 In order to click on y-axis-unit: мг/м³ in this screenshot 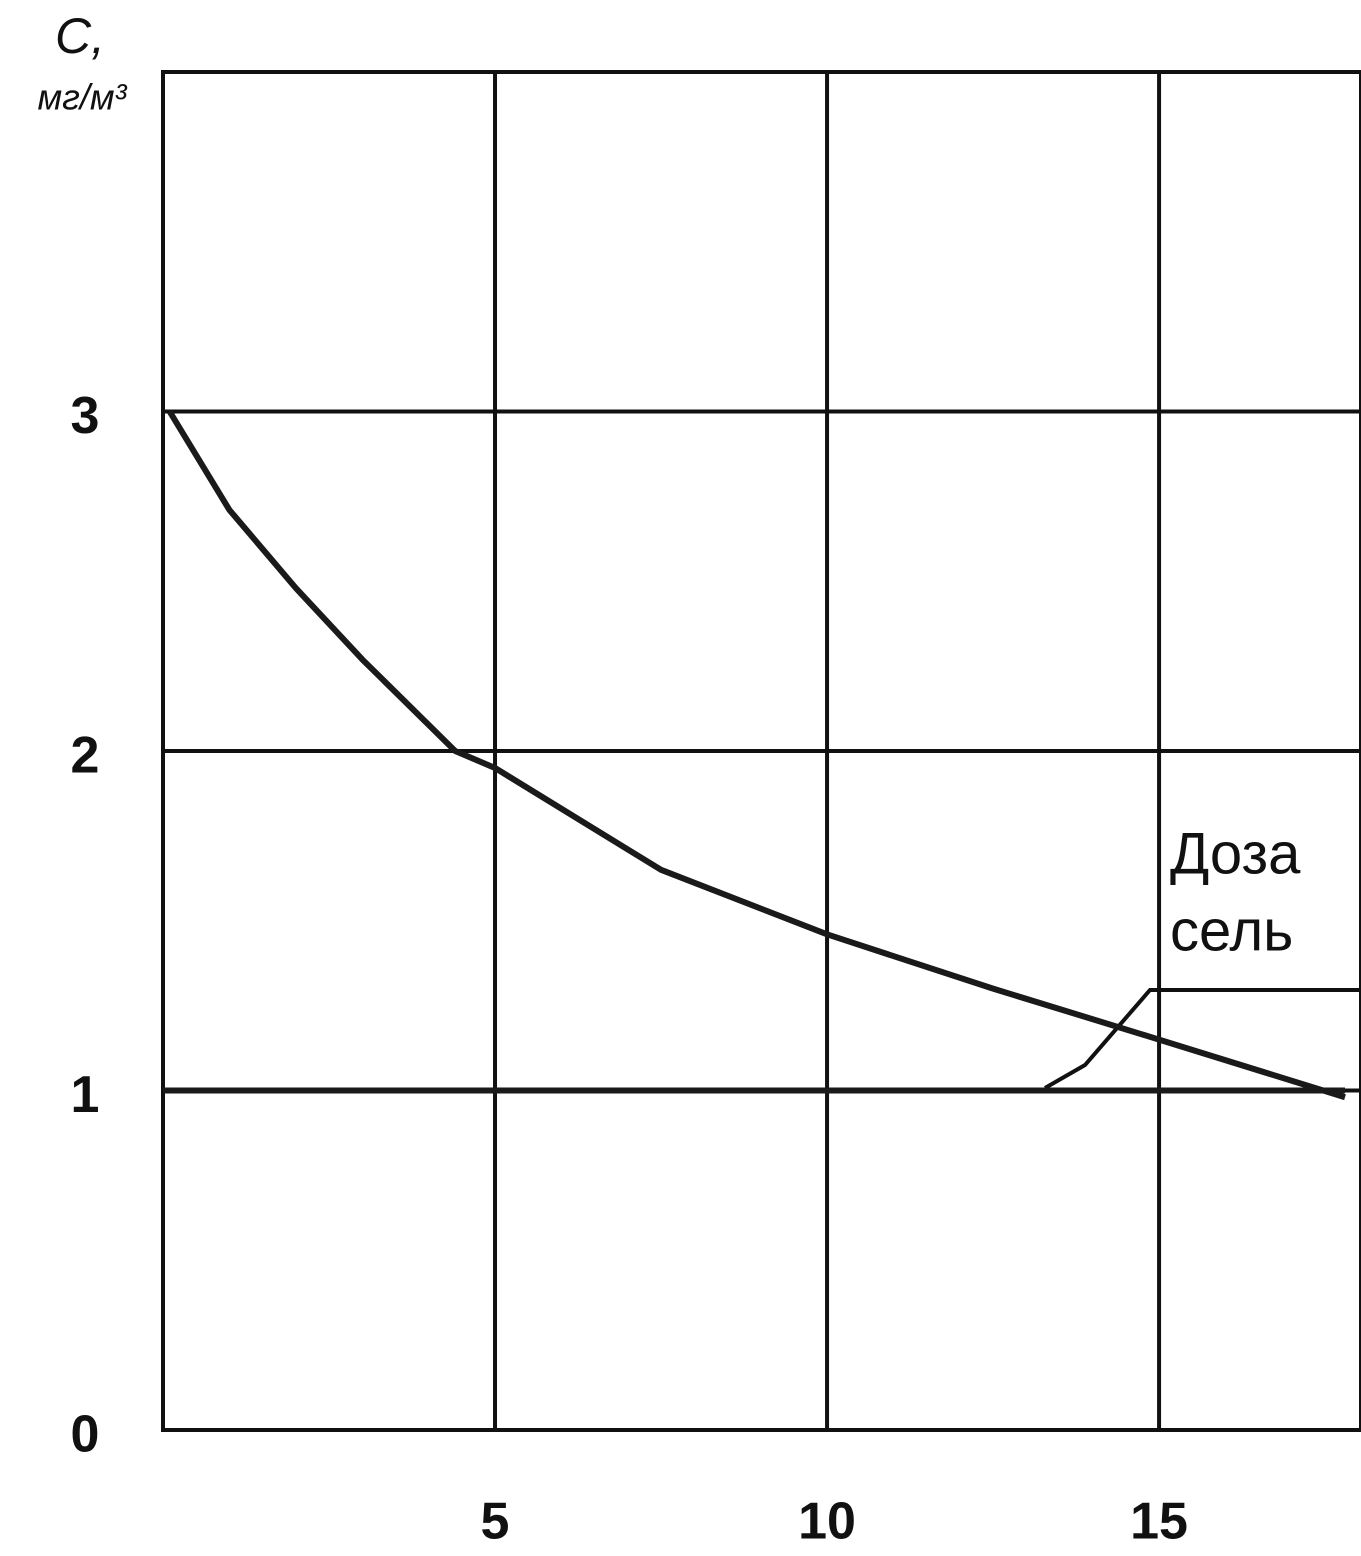, I will do `click(82, 97)`.